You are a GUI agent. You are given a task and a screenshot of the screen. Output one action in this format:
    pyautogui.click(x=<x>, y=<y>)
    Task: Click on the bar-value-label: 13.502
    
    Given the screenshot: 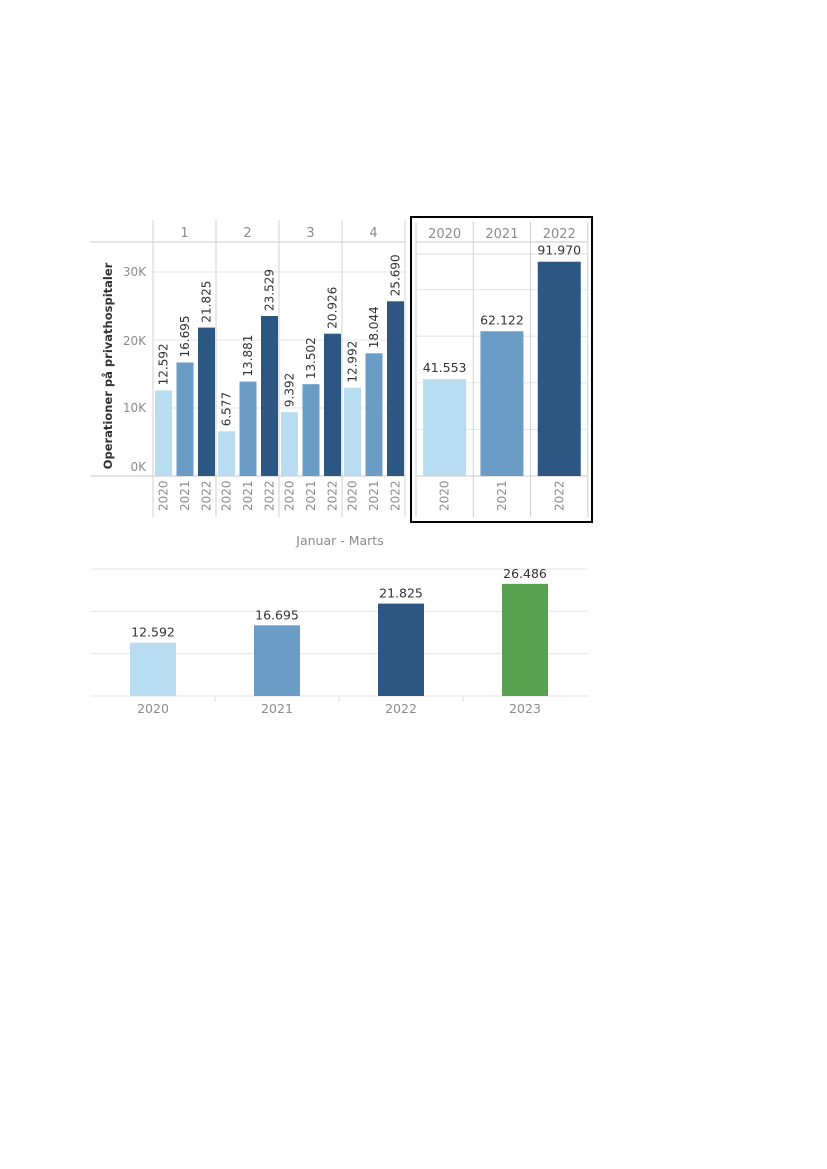 What is the action you would take?
    pyautogui.click(x=311, y=358)
    